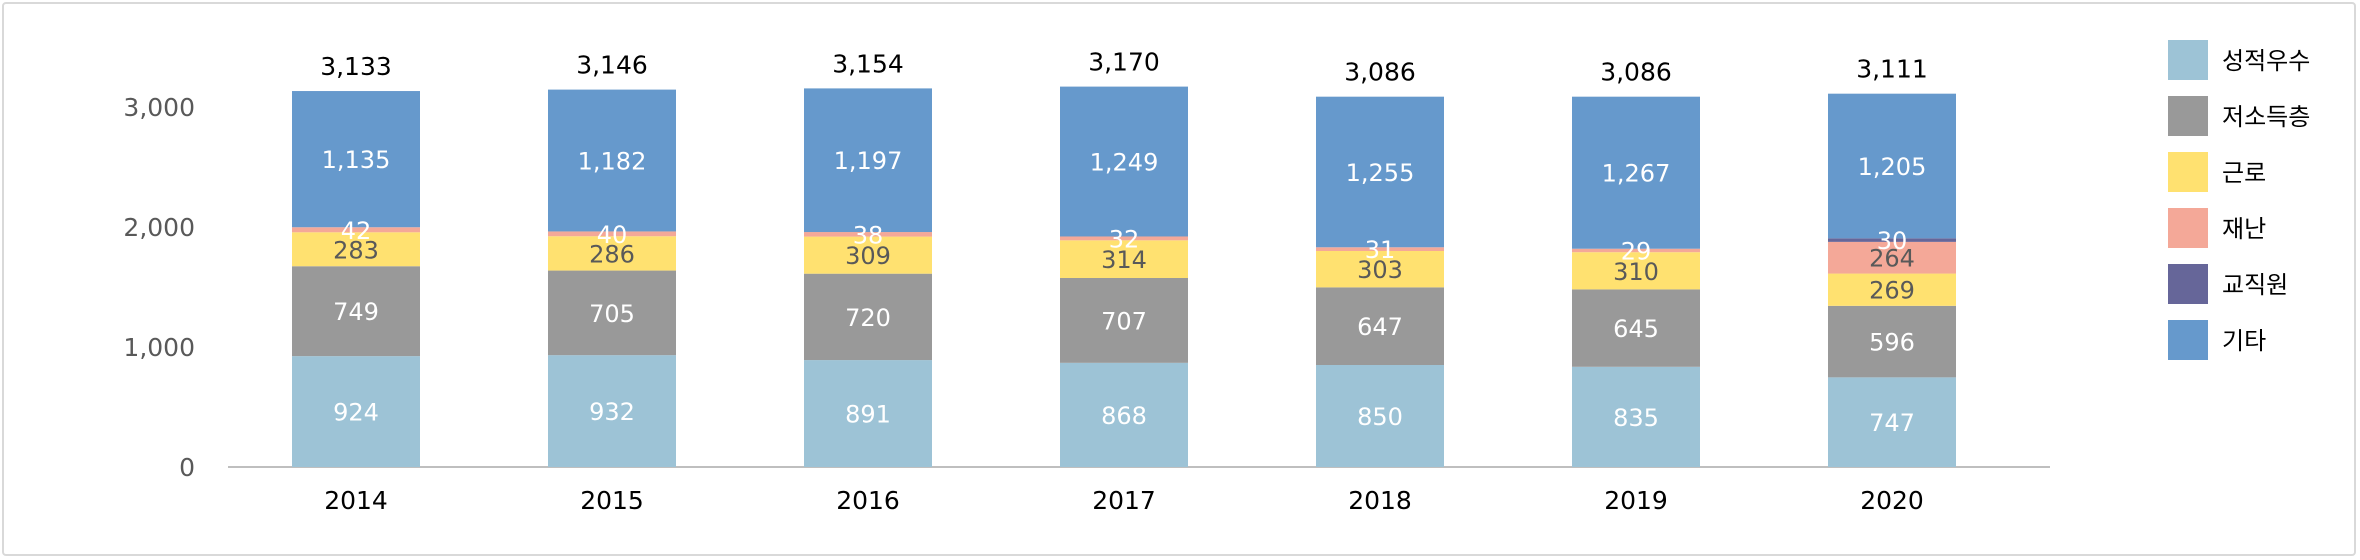 This screenshot has height=560, width=2360. I want to click on data-label: 932, so click(612, 412).